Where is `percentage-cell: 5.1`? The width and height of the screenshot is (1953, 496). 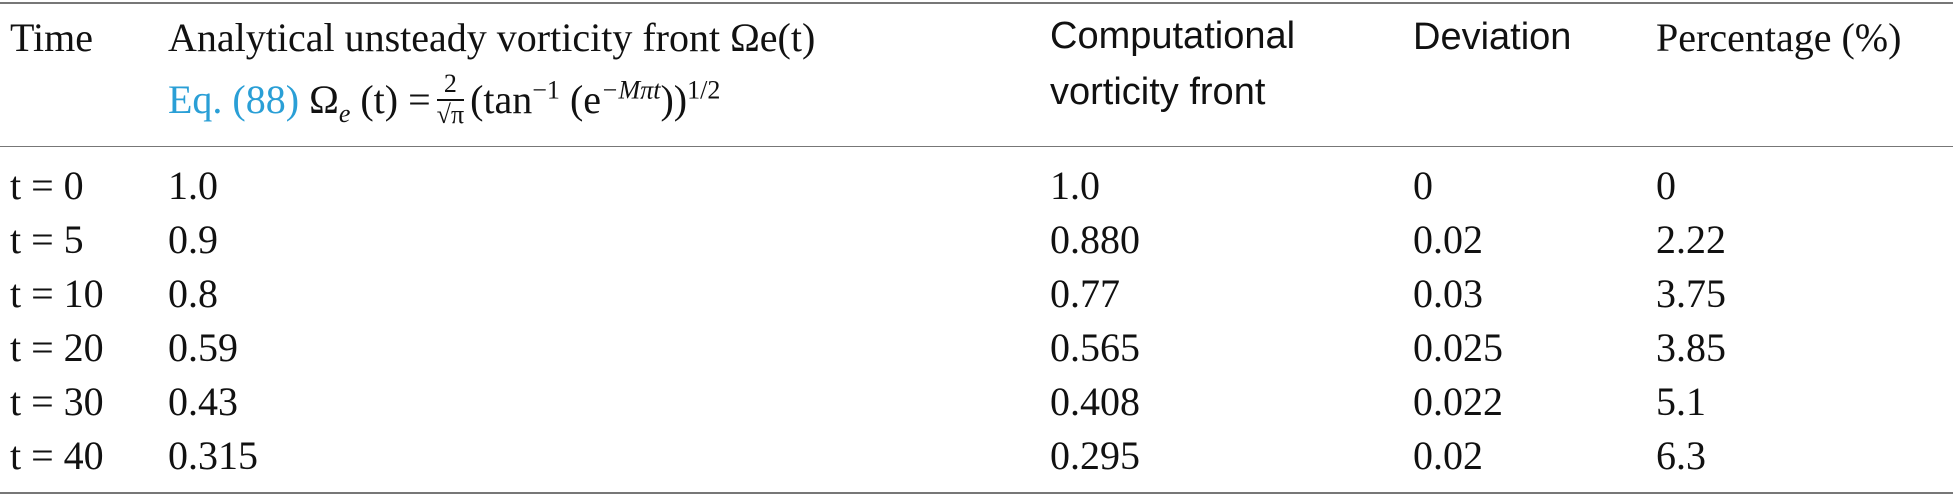 percentage-cell: 5.1 is located at coordinates (1681, 401).